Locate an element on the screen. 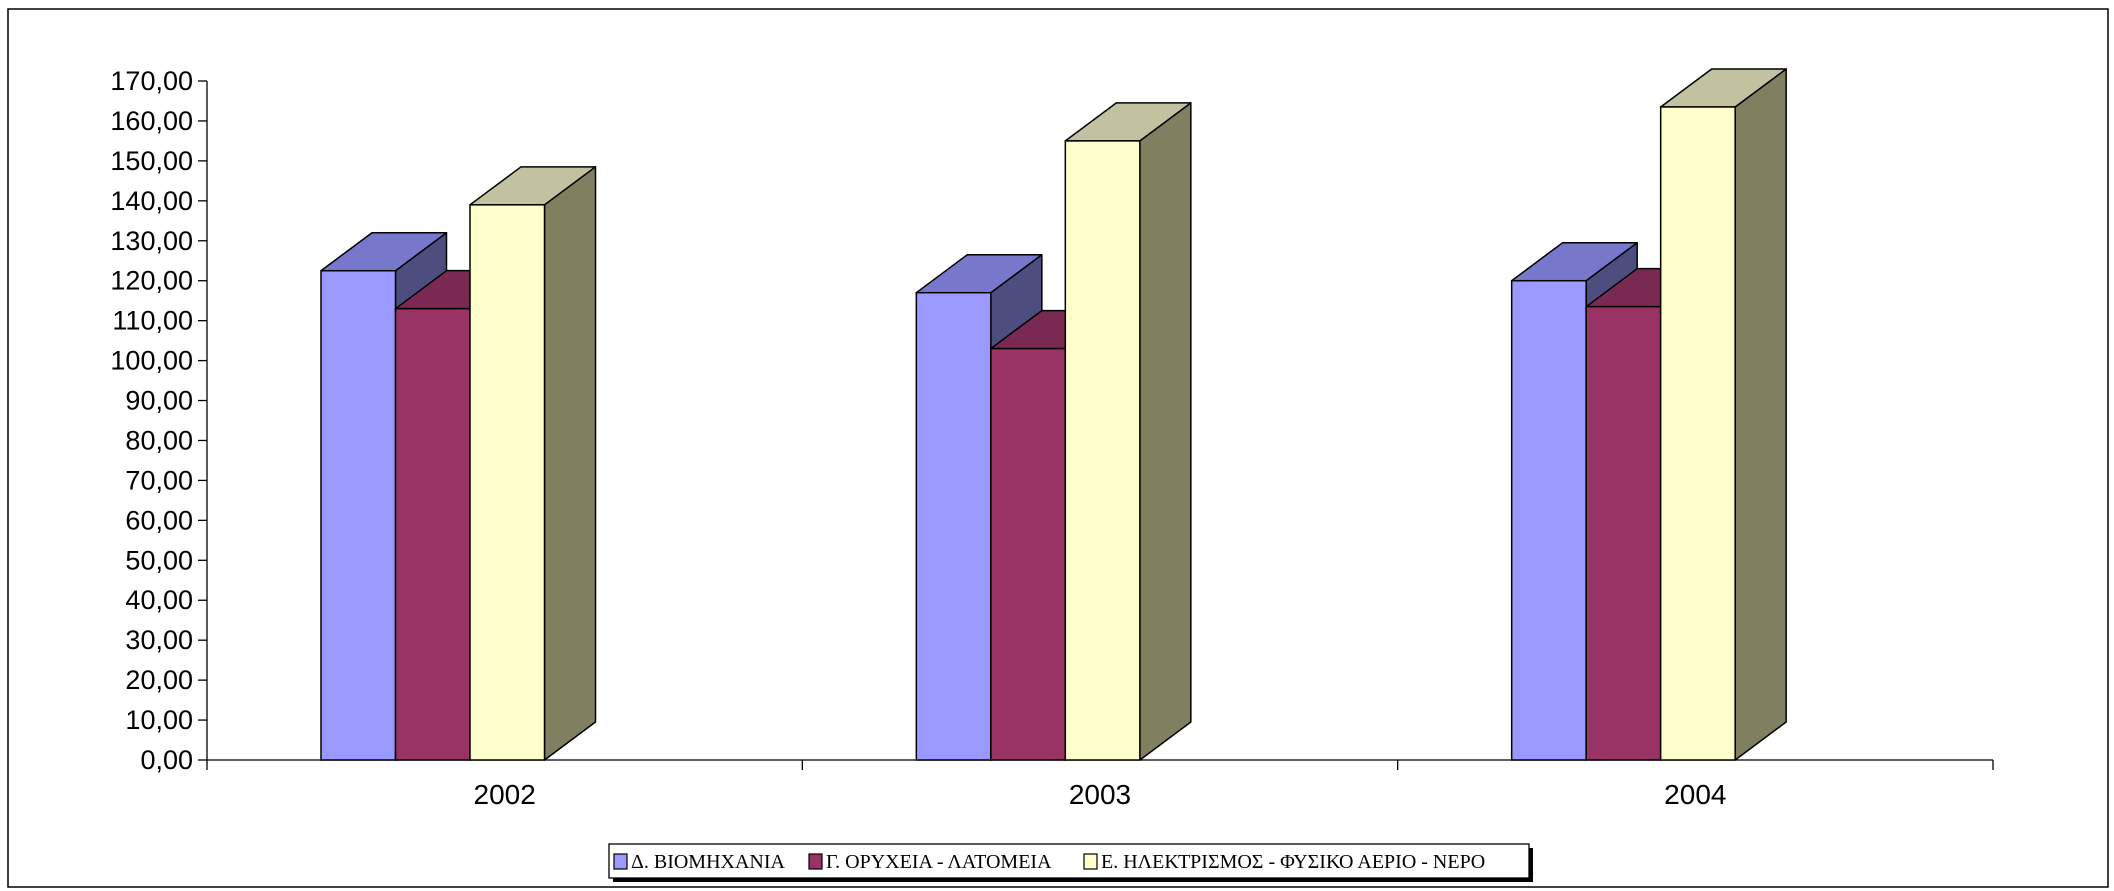 This screenshot has width=2114, height=891. y-tick-label: 50,00 is located at coordinates (159, 560).